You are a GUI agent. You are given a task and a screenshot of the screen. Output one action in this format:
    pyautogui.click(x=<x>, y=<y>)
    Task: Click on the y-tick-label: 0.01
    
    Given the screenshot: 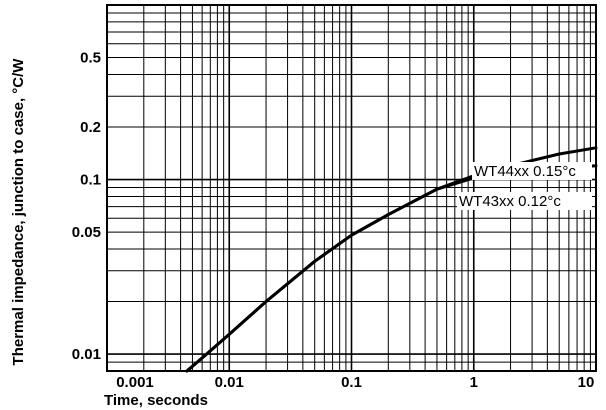 What is the action you would take?
    pyautogui.click(x=86, y=354)
    